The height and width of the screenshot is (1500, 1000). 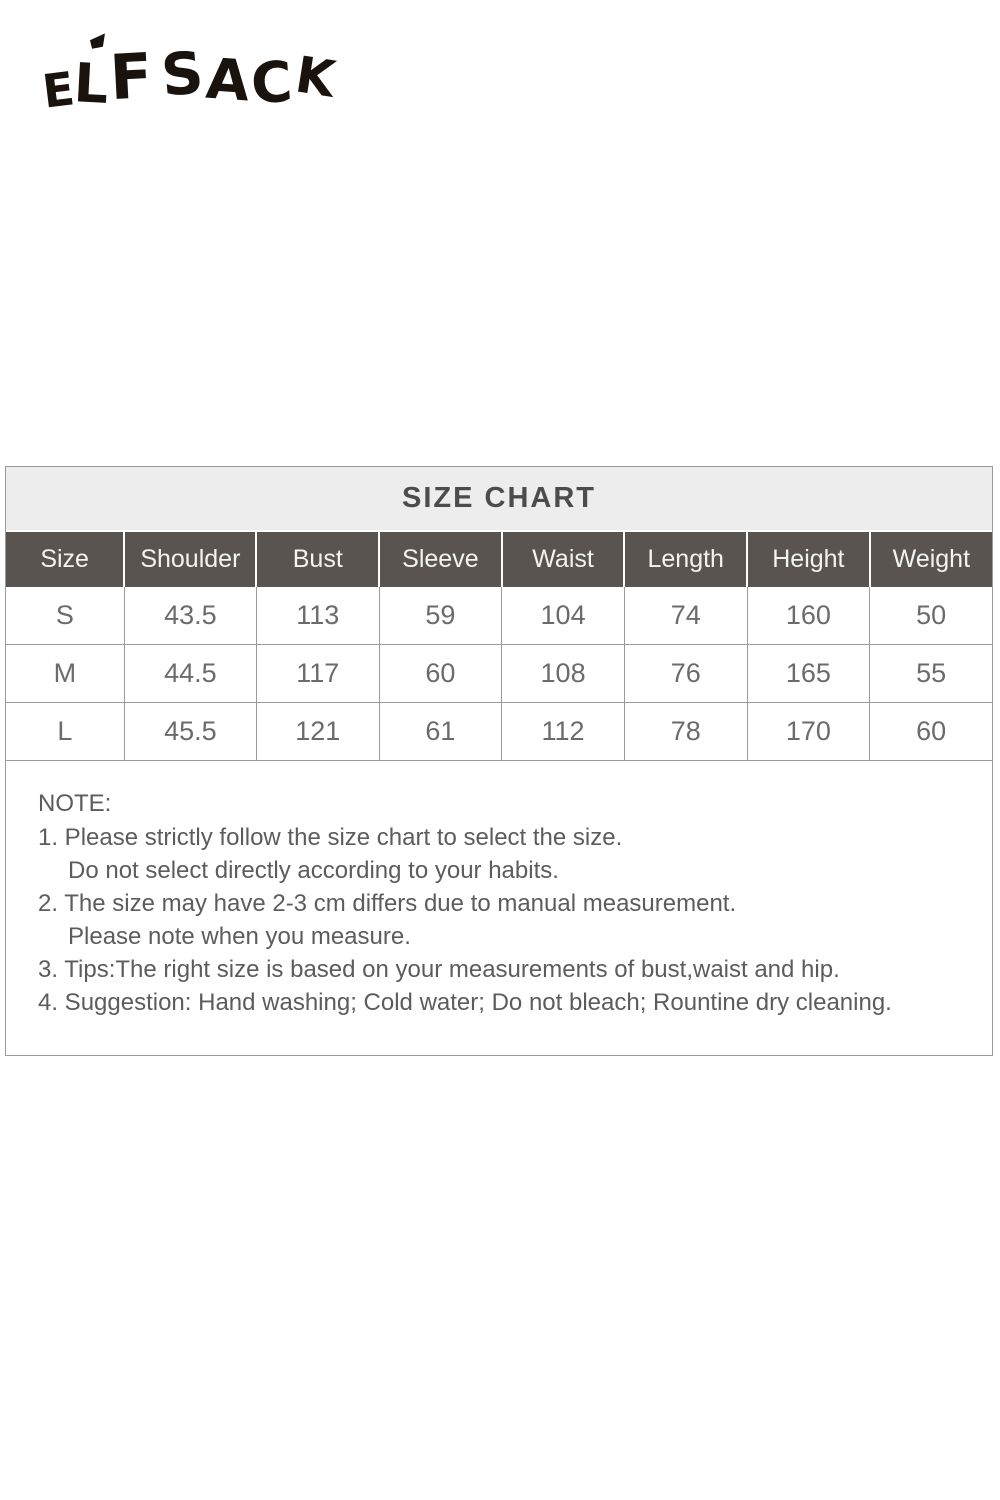 I want to click on table-row-s: S 43.5 113 59 104 74 160 50, so click(x=499, y=616).